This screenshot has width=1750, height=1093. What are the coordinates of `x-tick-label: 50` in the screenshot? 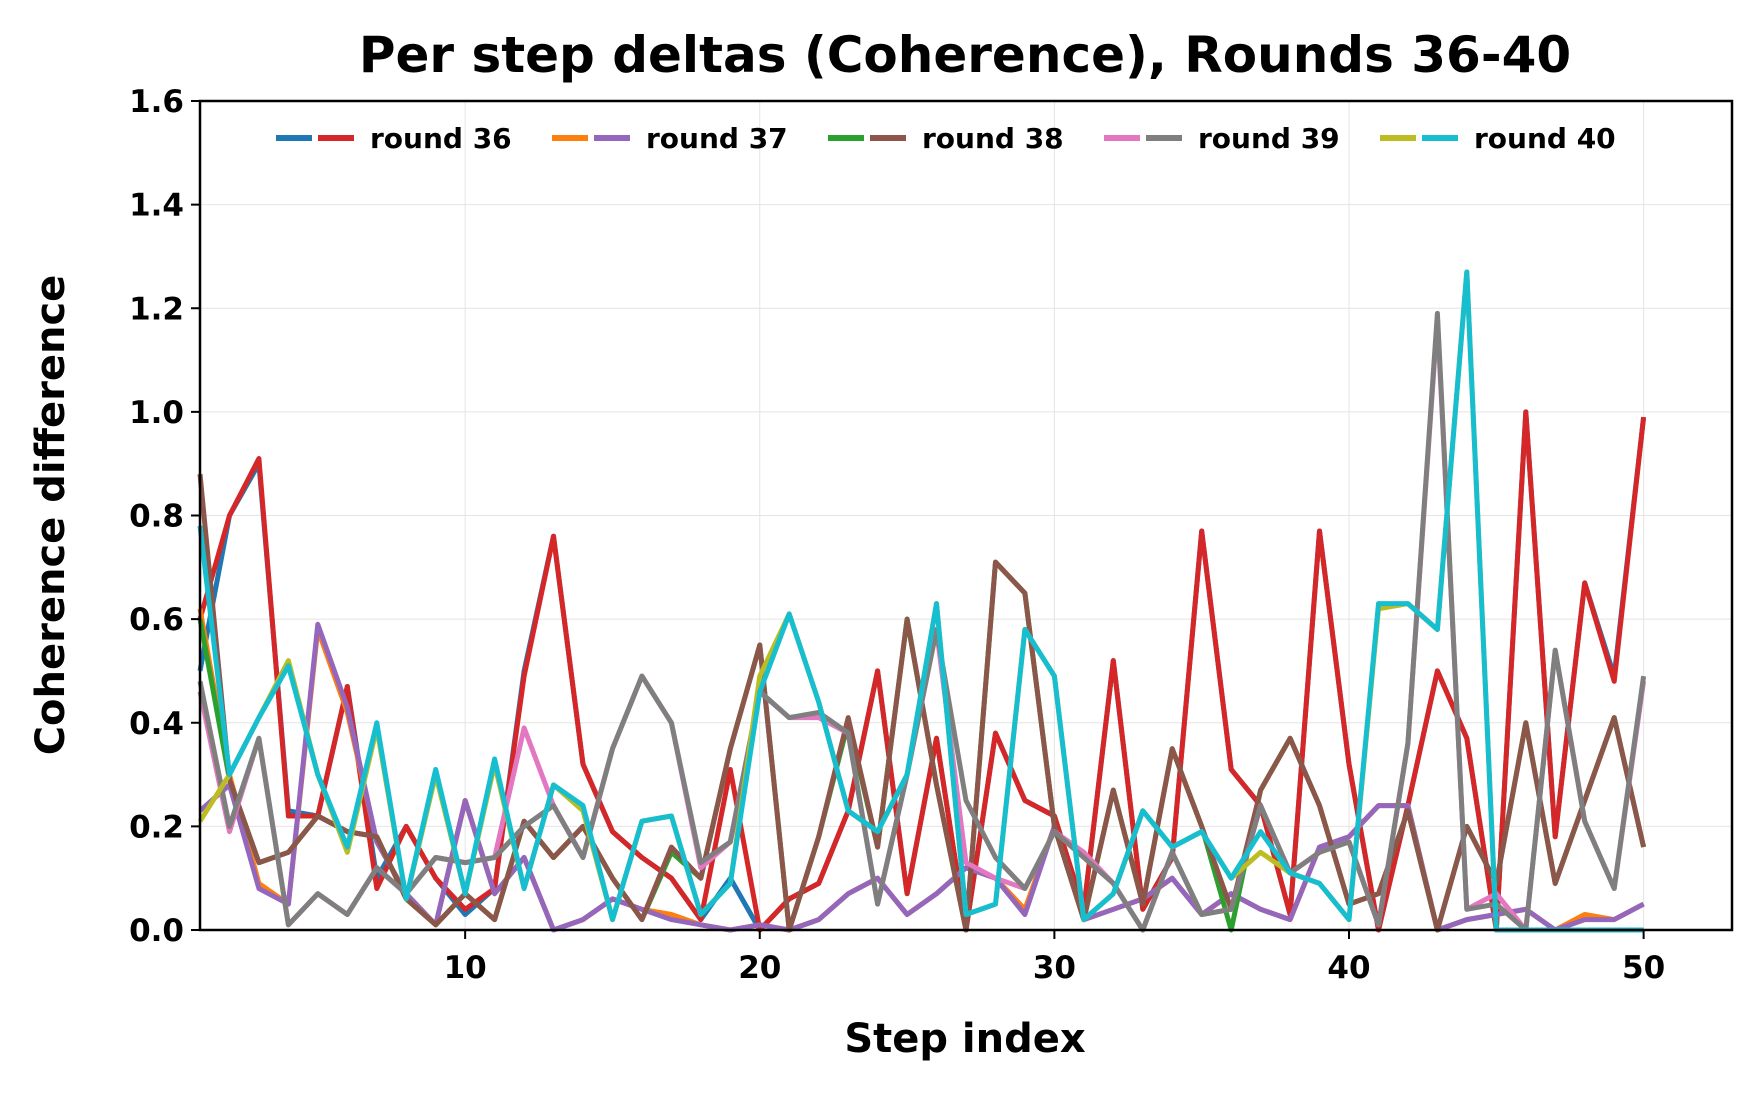 It's located at (1643, 968).